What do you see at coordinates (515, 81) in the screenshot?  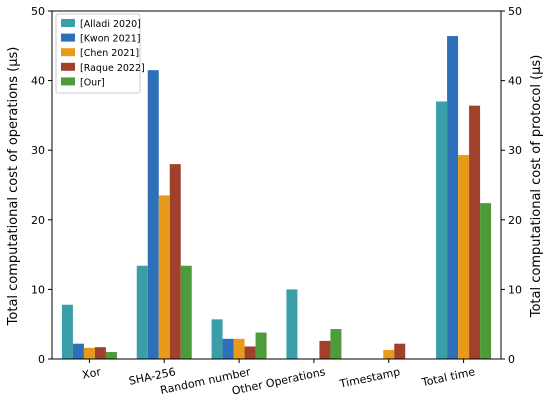 I see `y-right-tick-label: 40` at bounding box center [515, 81].